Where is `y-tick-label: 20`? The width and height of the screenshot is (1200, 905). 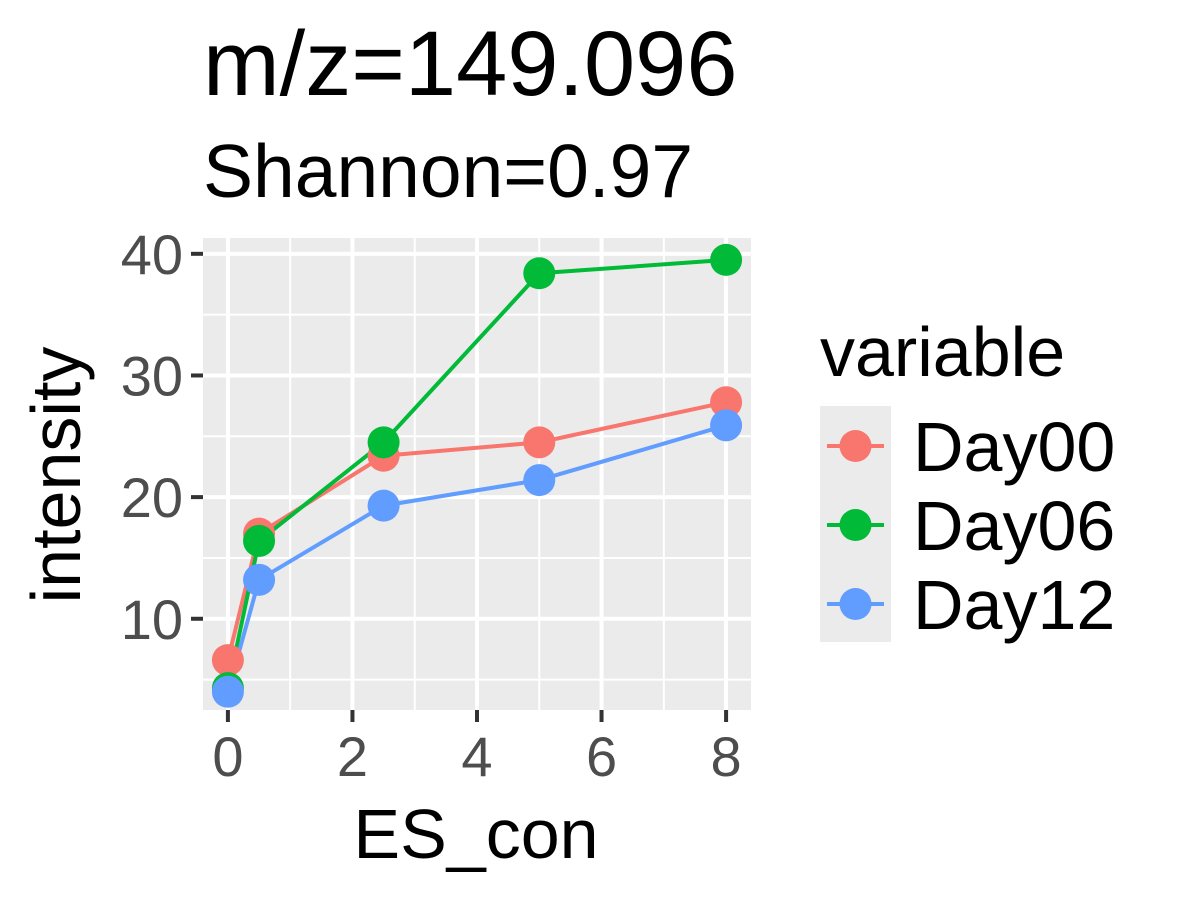 y-tick-label: 20 is located at coordinates (152, 497).